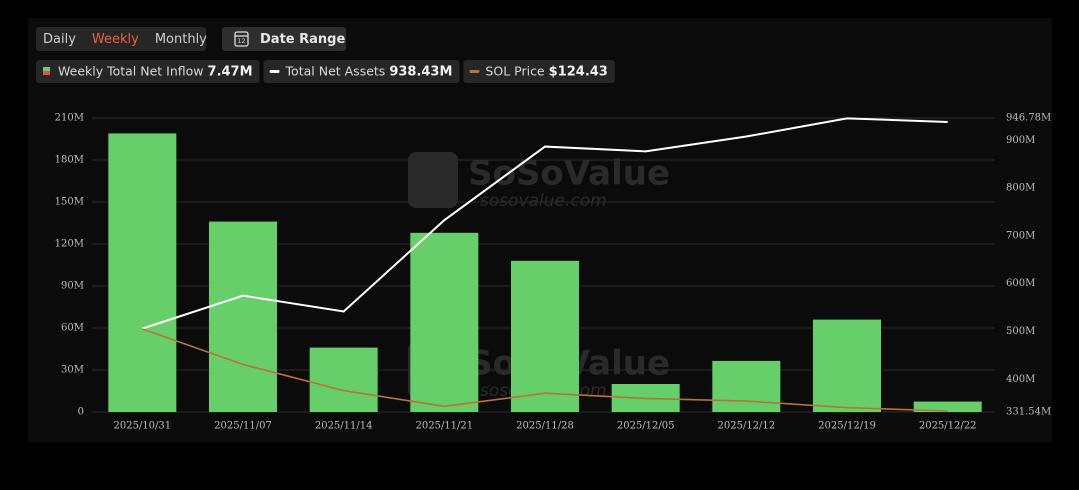 This screenshot has width=1079, height=490. Describe the element at coordinates (72, 328) in the screenshot. I see `y-tick-label: 60M` at that location.